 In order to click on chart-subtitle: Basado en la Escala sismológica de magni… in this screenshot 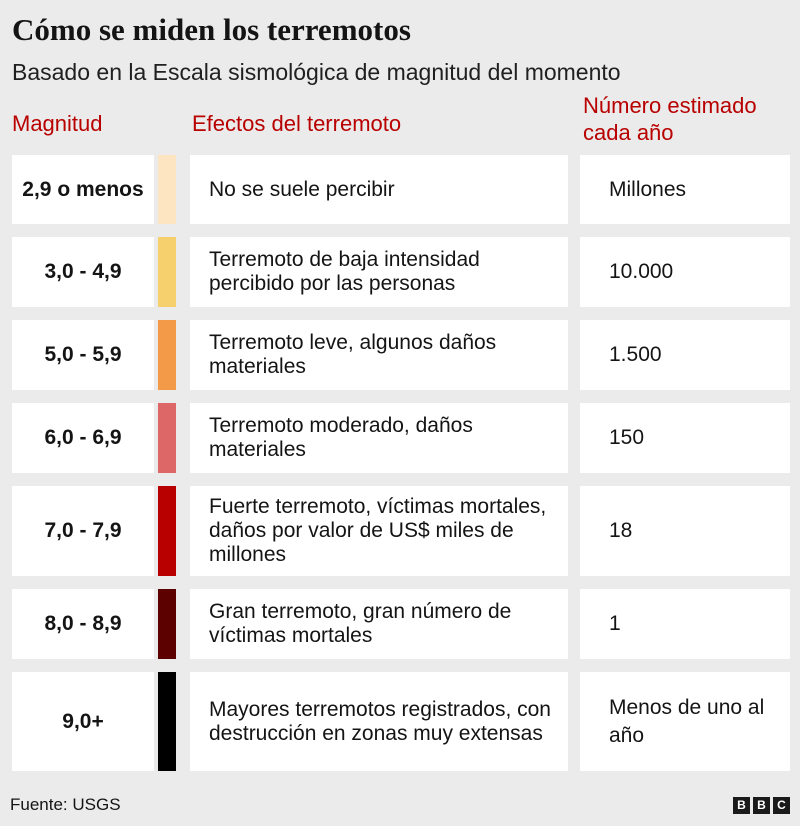, I will do `click(316, 72)`.